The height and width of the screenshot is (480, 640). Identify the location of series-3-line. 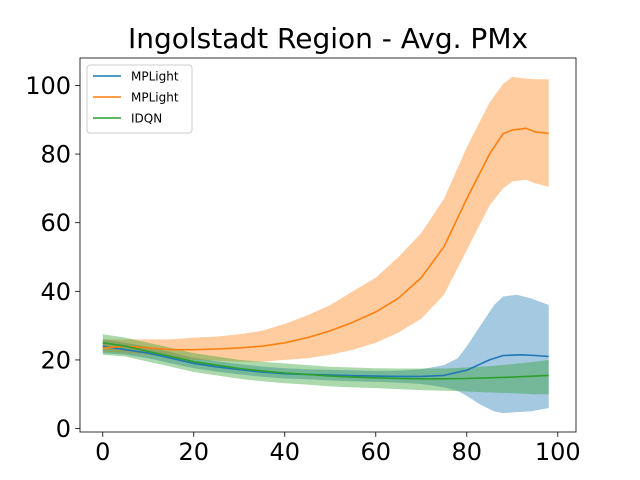
(325, 361).